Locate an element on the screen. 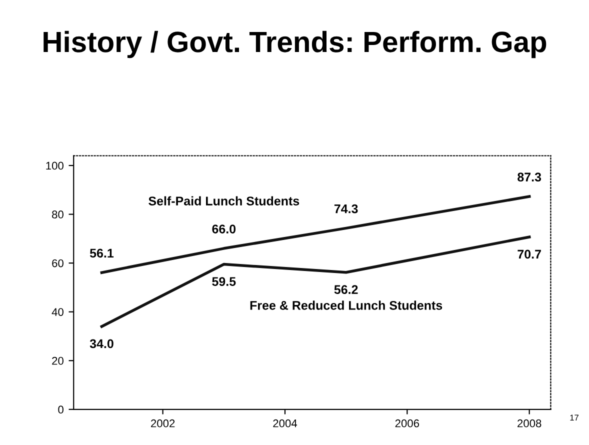 Image resolution: width=589 pixels, height=445 pixels. data-label: 66.0 is located at coordinates (224, 229).